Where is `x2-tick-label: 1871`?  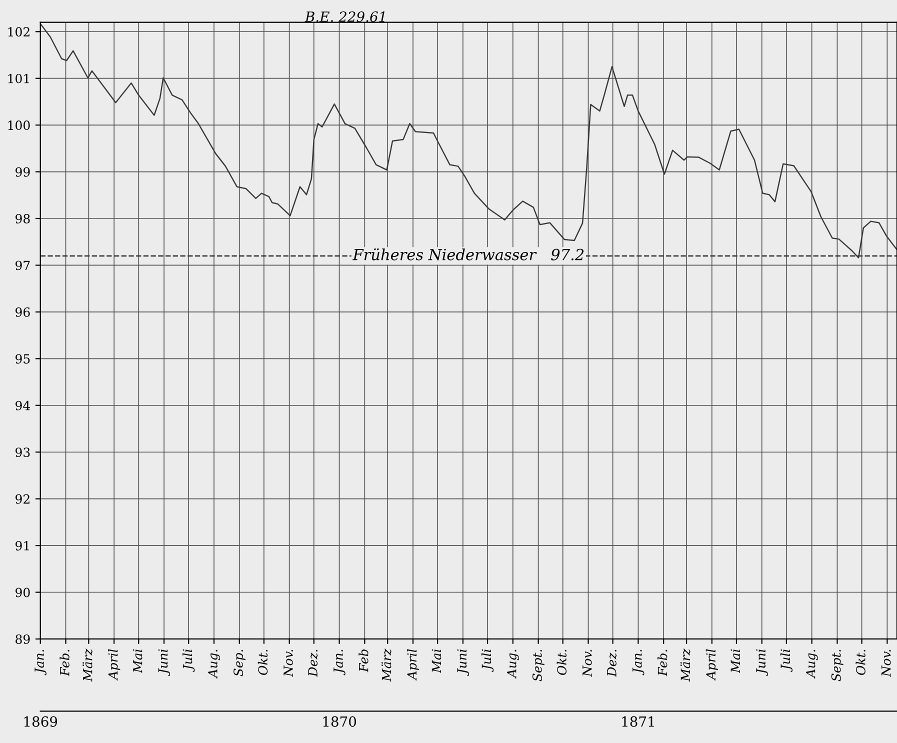 x2-tick-label: 1871 is located at coordinates (638, 721).